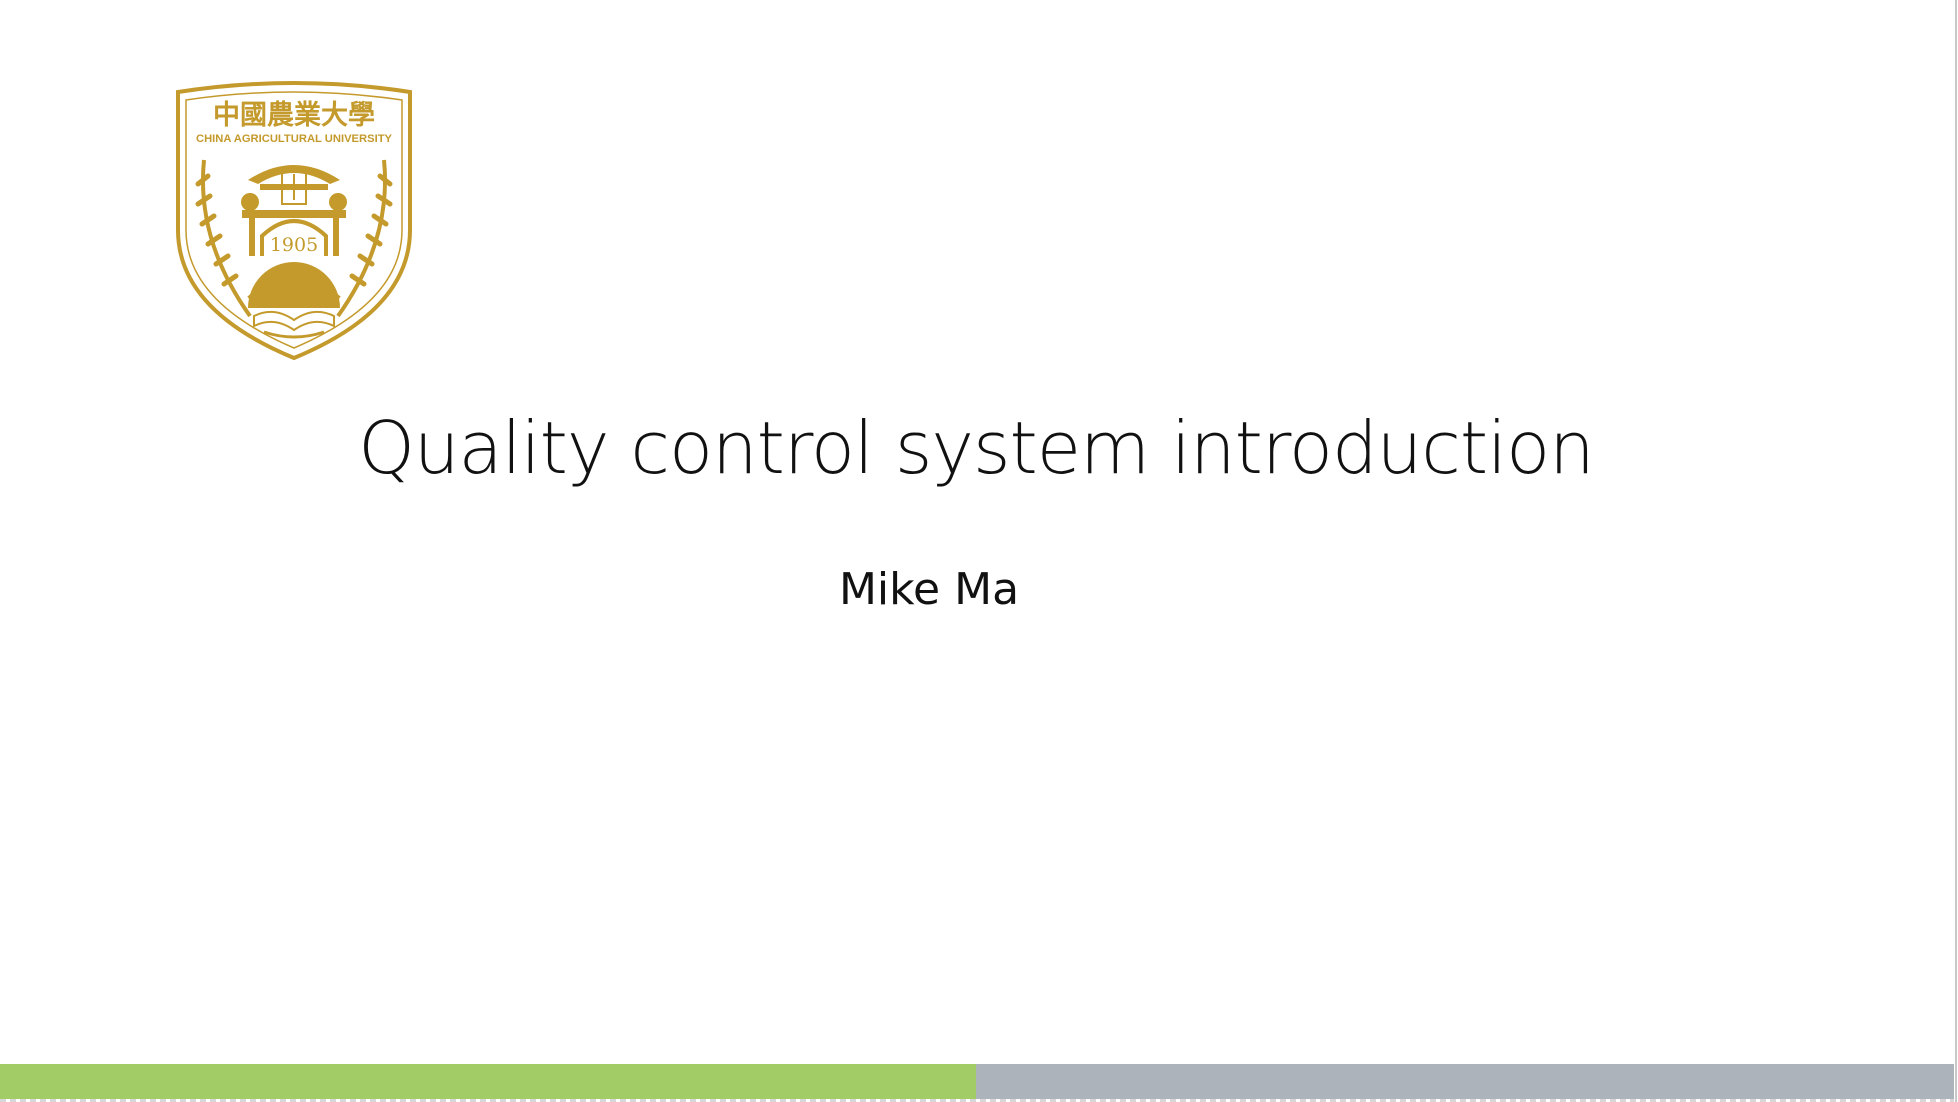 This screenshot has height=1102, width=1958. Describe the element at coordinates (977, 1100) in the screenshot. I see `bottom-divider` at that location.